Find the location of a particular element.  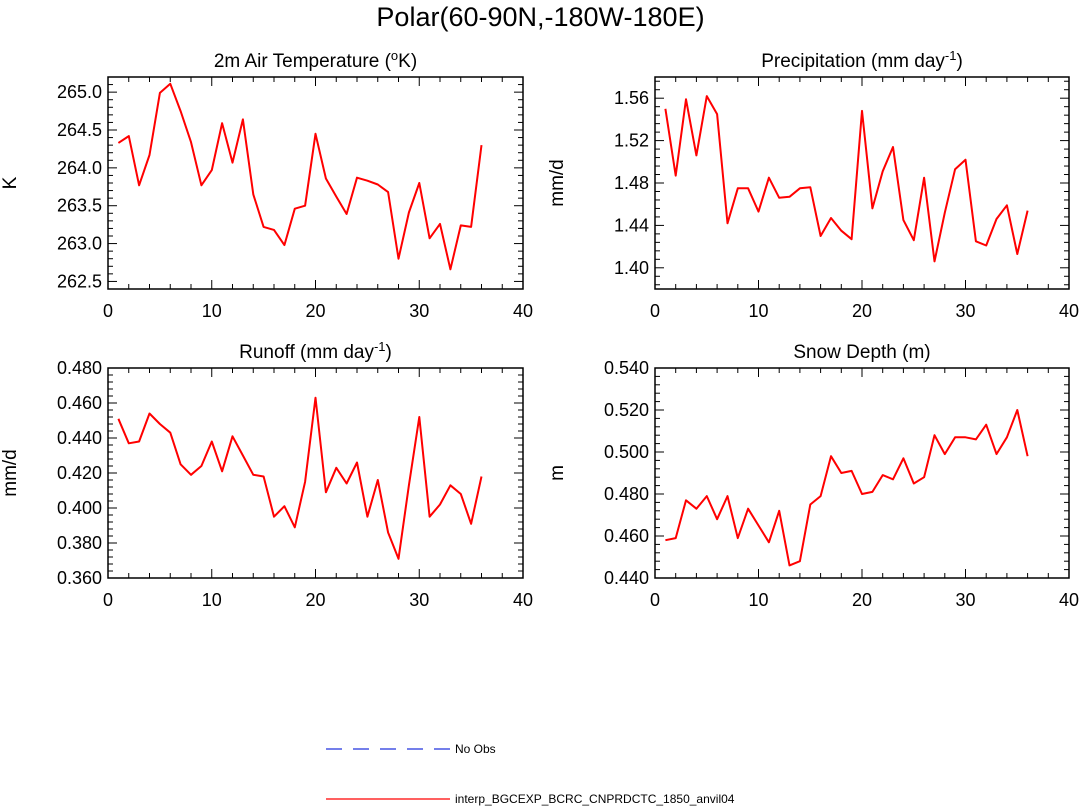

y-tick-label: 1.48 is located at coordinates (631, 183).